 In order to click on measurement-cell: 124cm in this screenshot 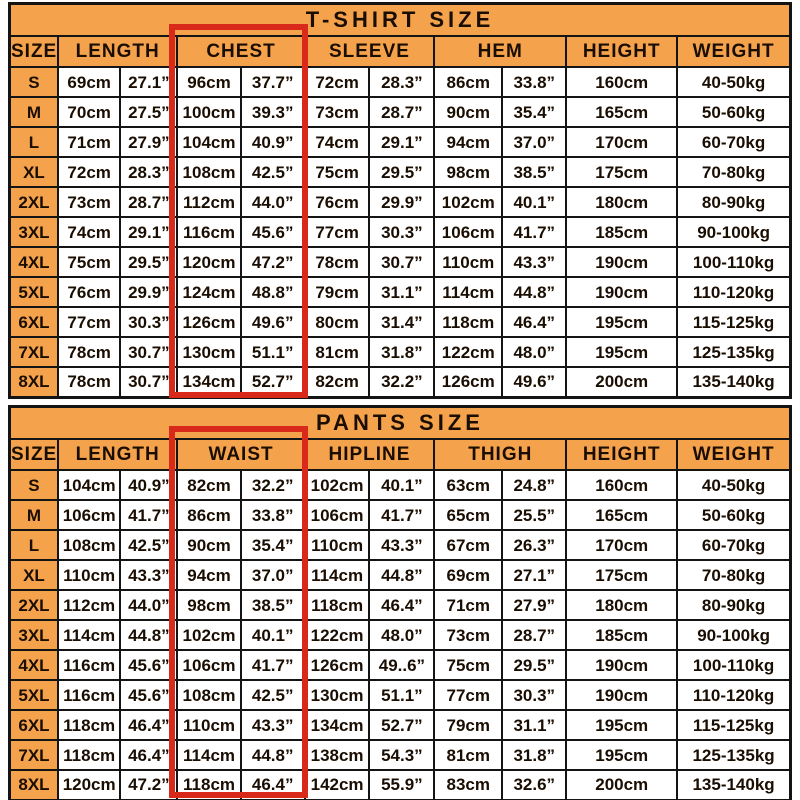, I will do `click(209, 292)`.